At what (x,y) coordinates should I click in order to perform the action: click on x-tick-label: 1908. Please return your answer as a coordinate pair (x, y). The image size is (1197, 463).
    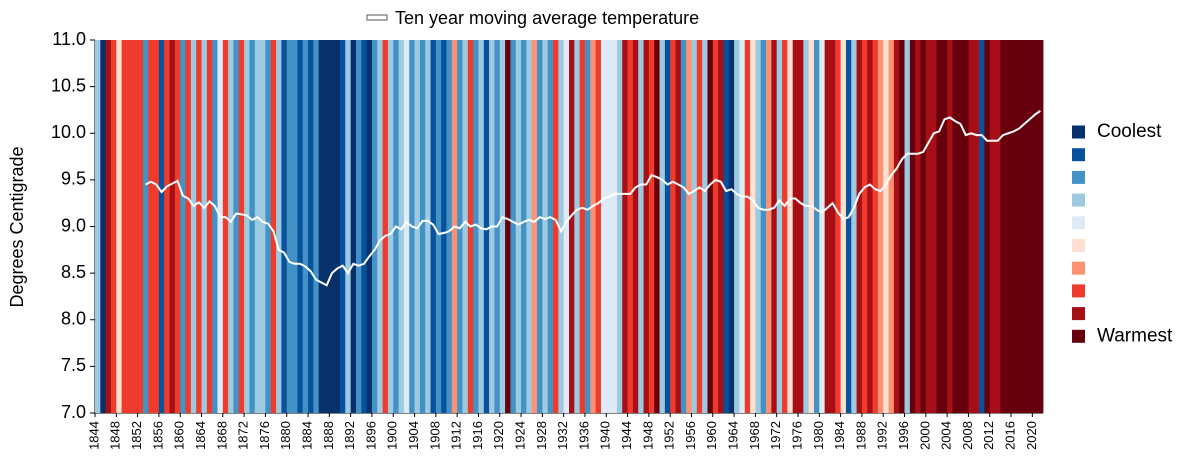
    Looking at the image, I should click on (434, 435).